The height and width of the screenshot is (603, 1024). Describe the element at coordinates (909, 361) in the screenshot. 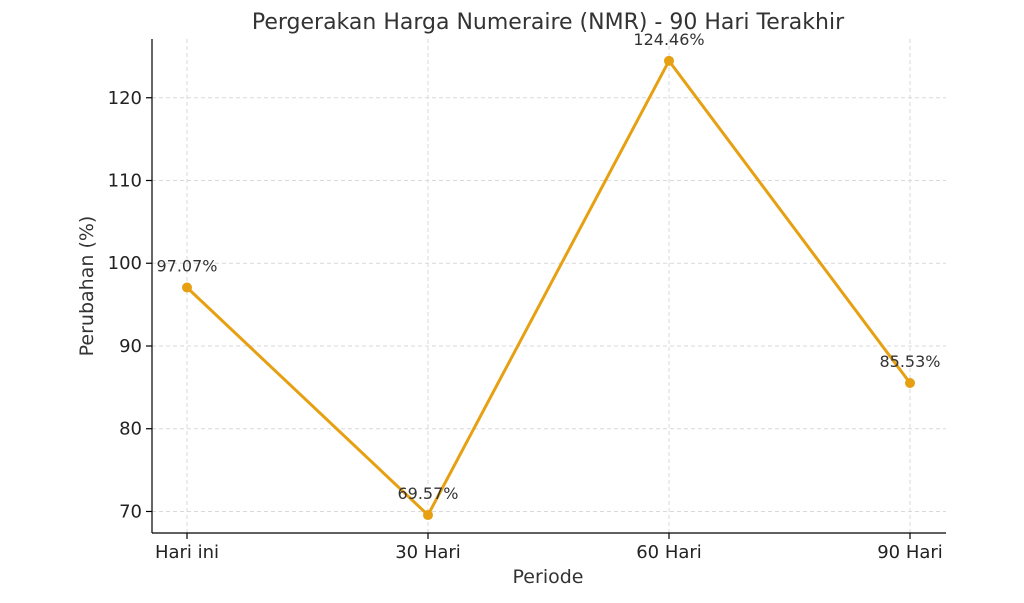

I see `data-label: 85.53%` at that location.